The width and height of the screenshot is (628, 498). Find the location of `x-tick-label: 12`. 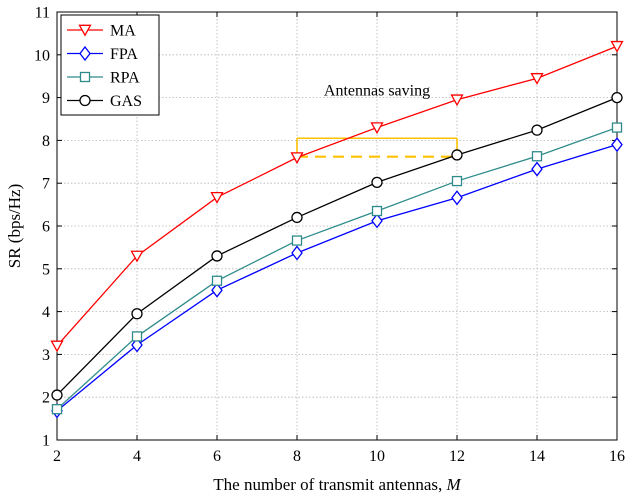

x-tick-label: 12 is located at coordinates (457, 456).